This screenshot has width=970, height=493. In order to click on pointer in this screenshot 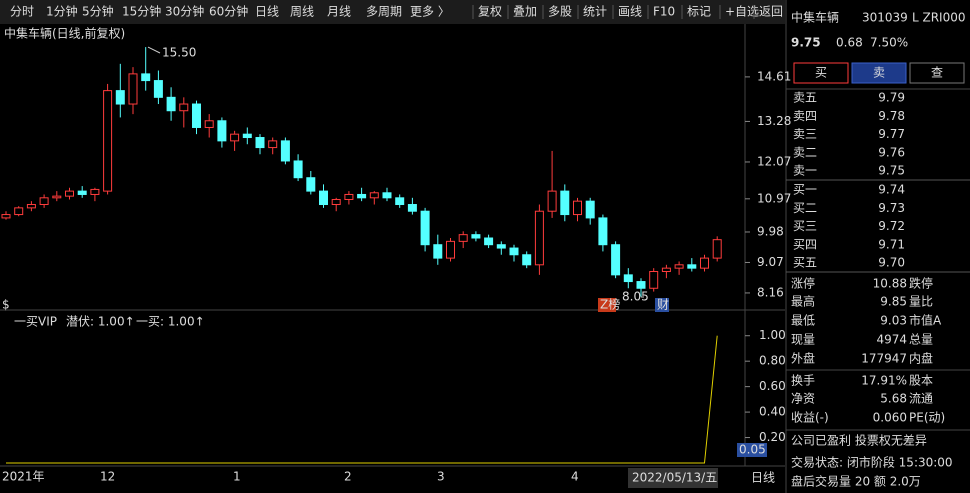, I will do `click(154, 50)`.